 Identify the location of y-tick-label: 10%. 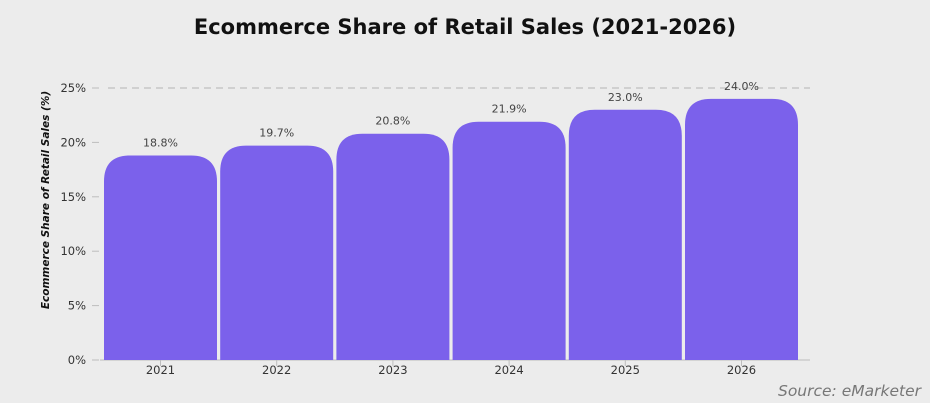
(73, 251).